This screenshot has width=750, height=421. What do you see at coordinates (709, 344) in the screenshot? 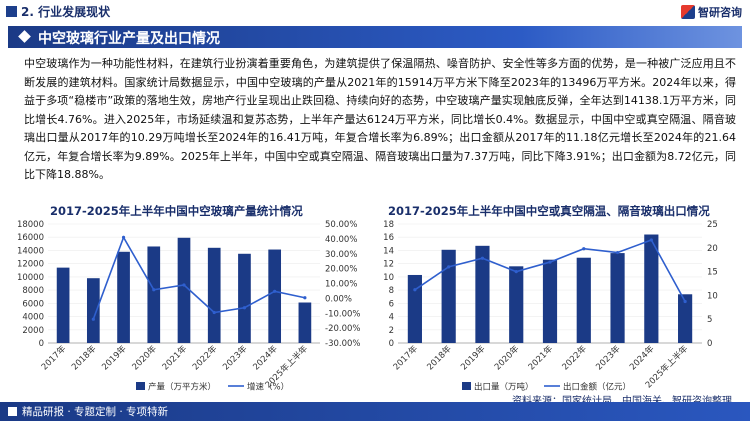
I see `y-right-tick-label: 0` at bounding box center [709, 344].